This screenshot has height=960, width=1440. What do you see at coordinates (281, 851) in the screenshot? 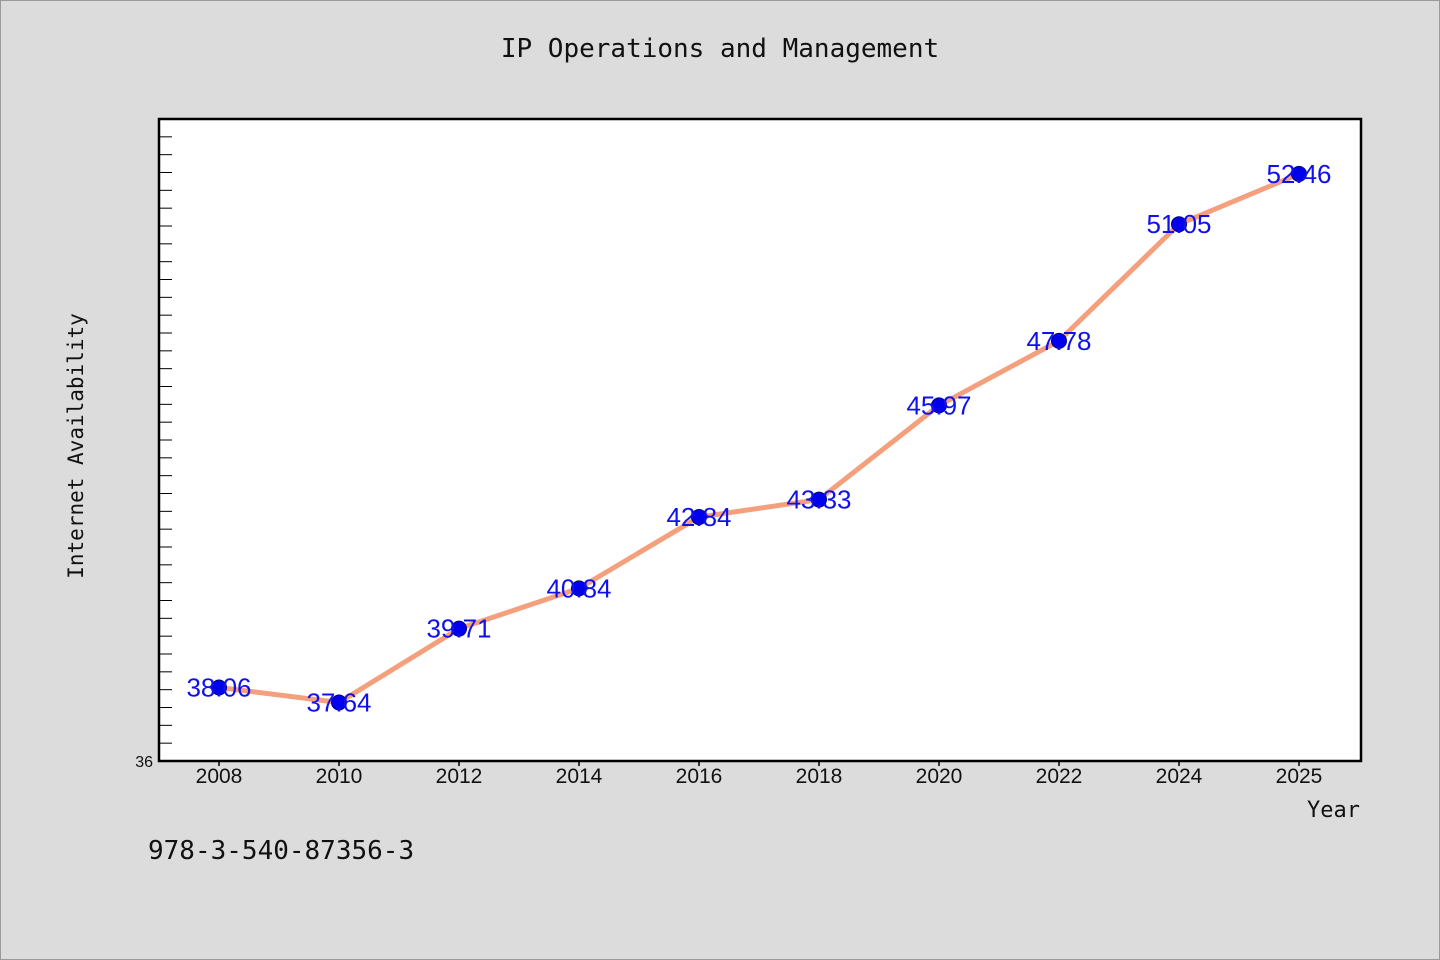
I see `isbn-footnote: 978-3-540-87356-3` at bounding box center [281, 851].